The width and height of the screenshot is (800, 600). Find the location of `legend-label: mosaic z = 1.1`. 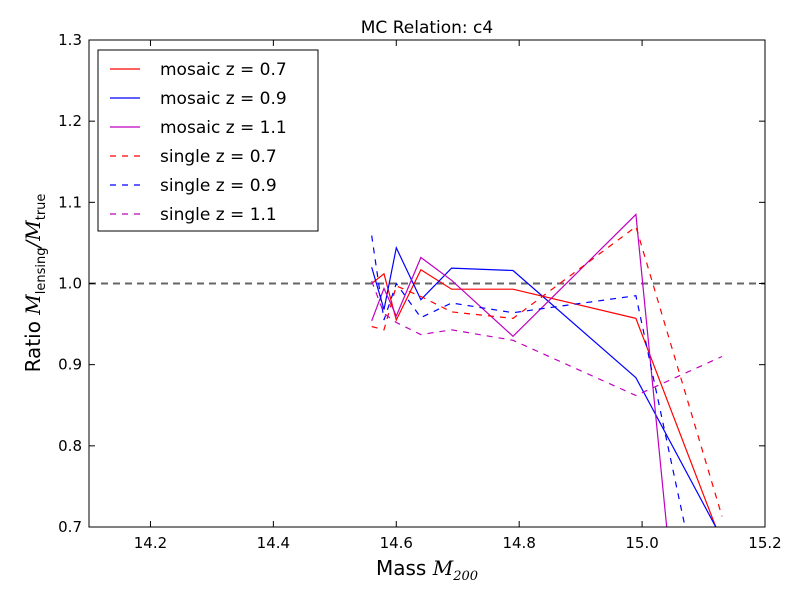

legend-label: mosaic z = 1.1 is located at coordinates (223, 128).